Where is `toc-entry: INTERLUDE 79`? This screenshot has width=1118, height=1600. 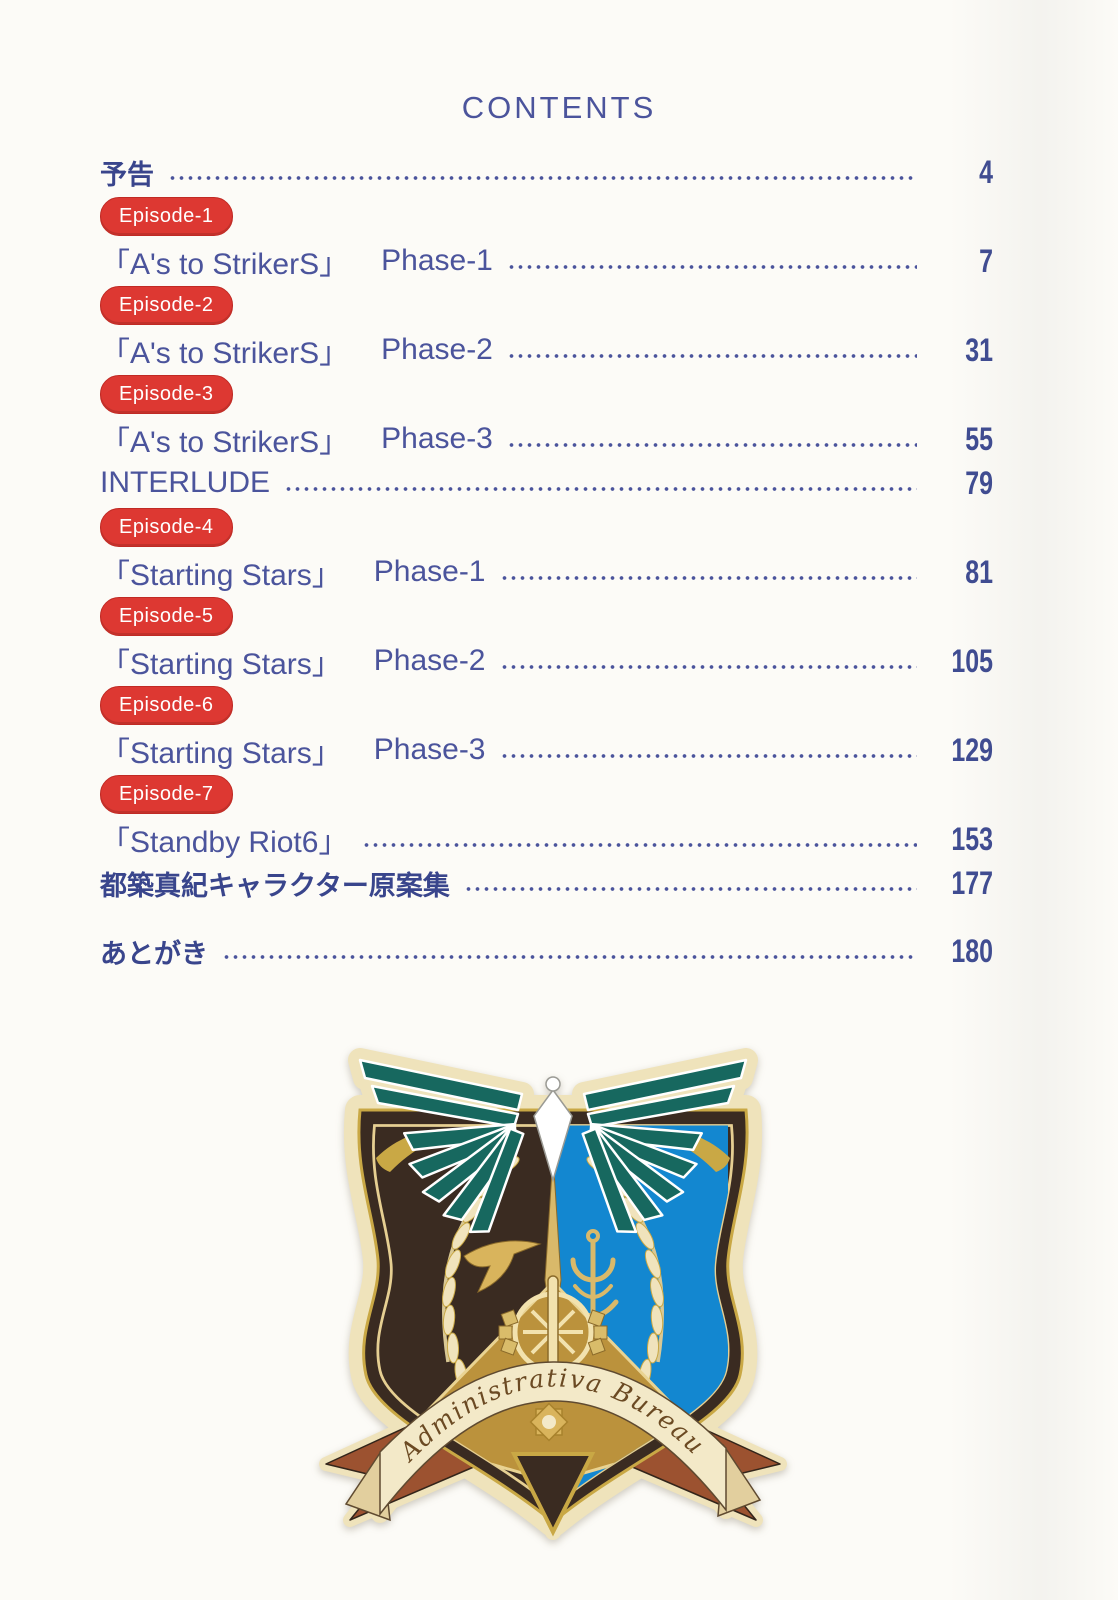 toc-entry: INTERLUDE 79 is located at coordinates (546, 483).